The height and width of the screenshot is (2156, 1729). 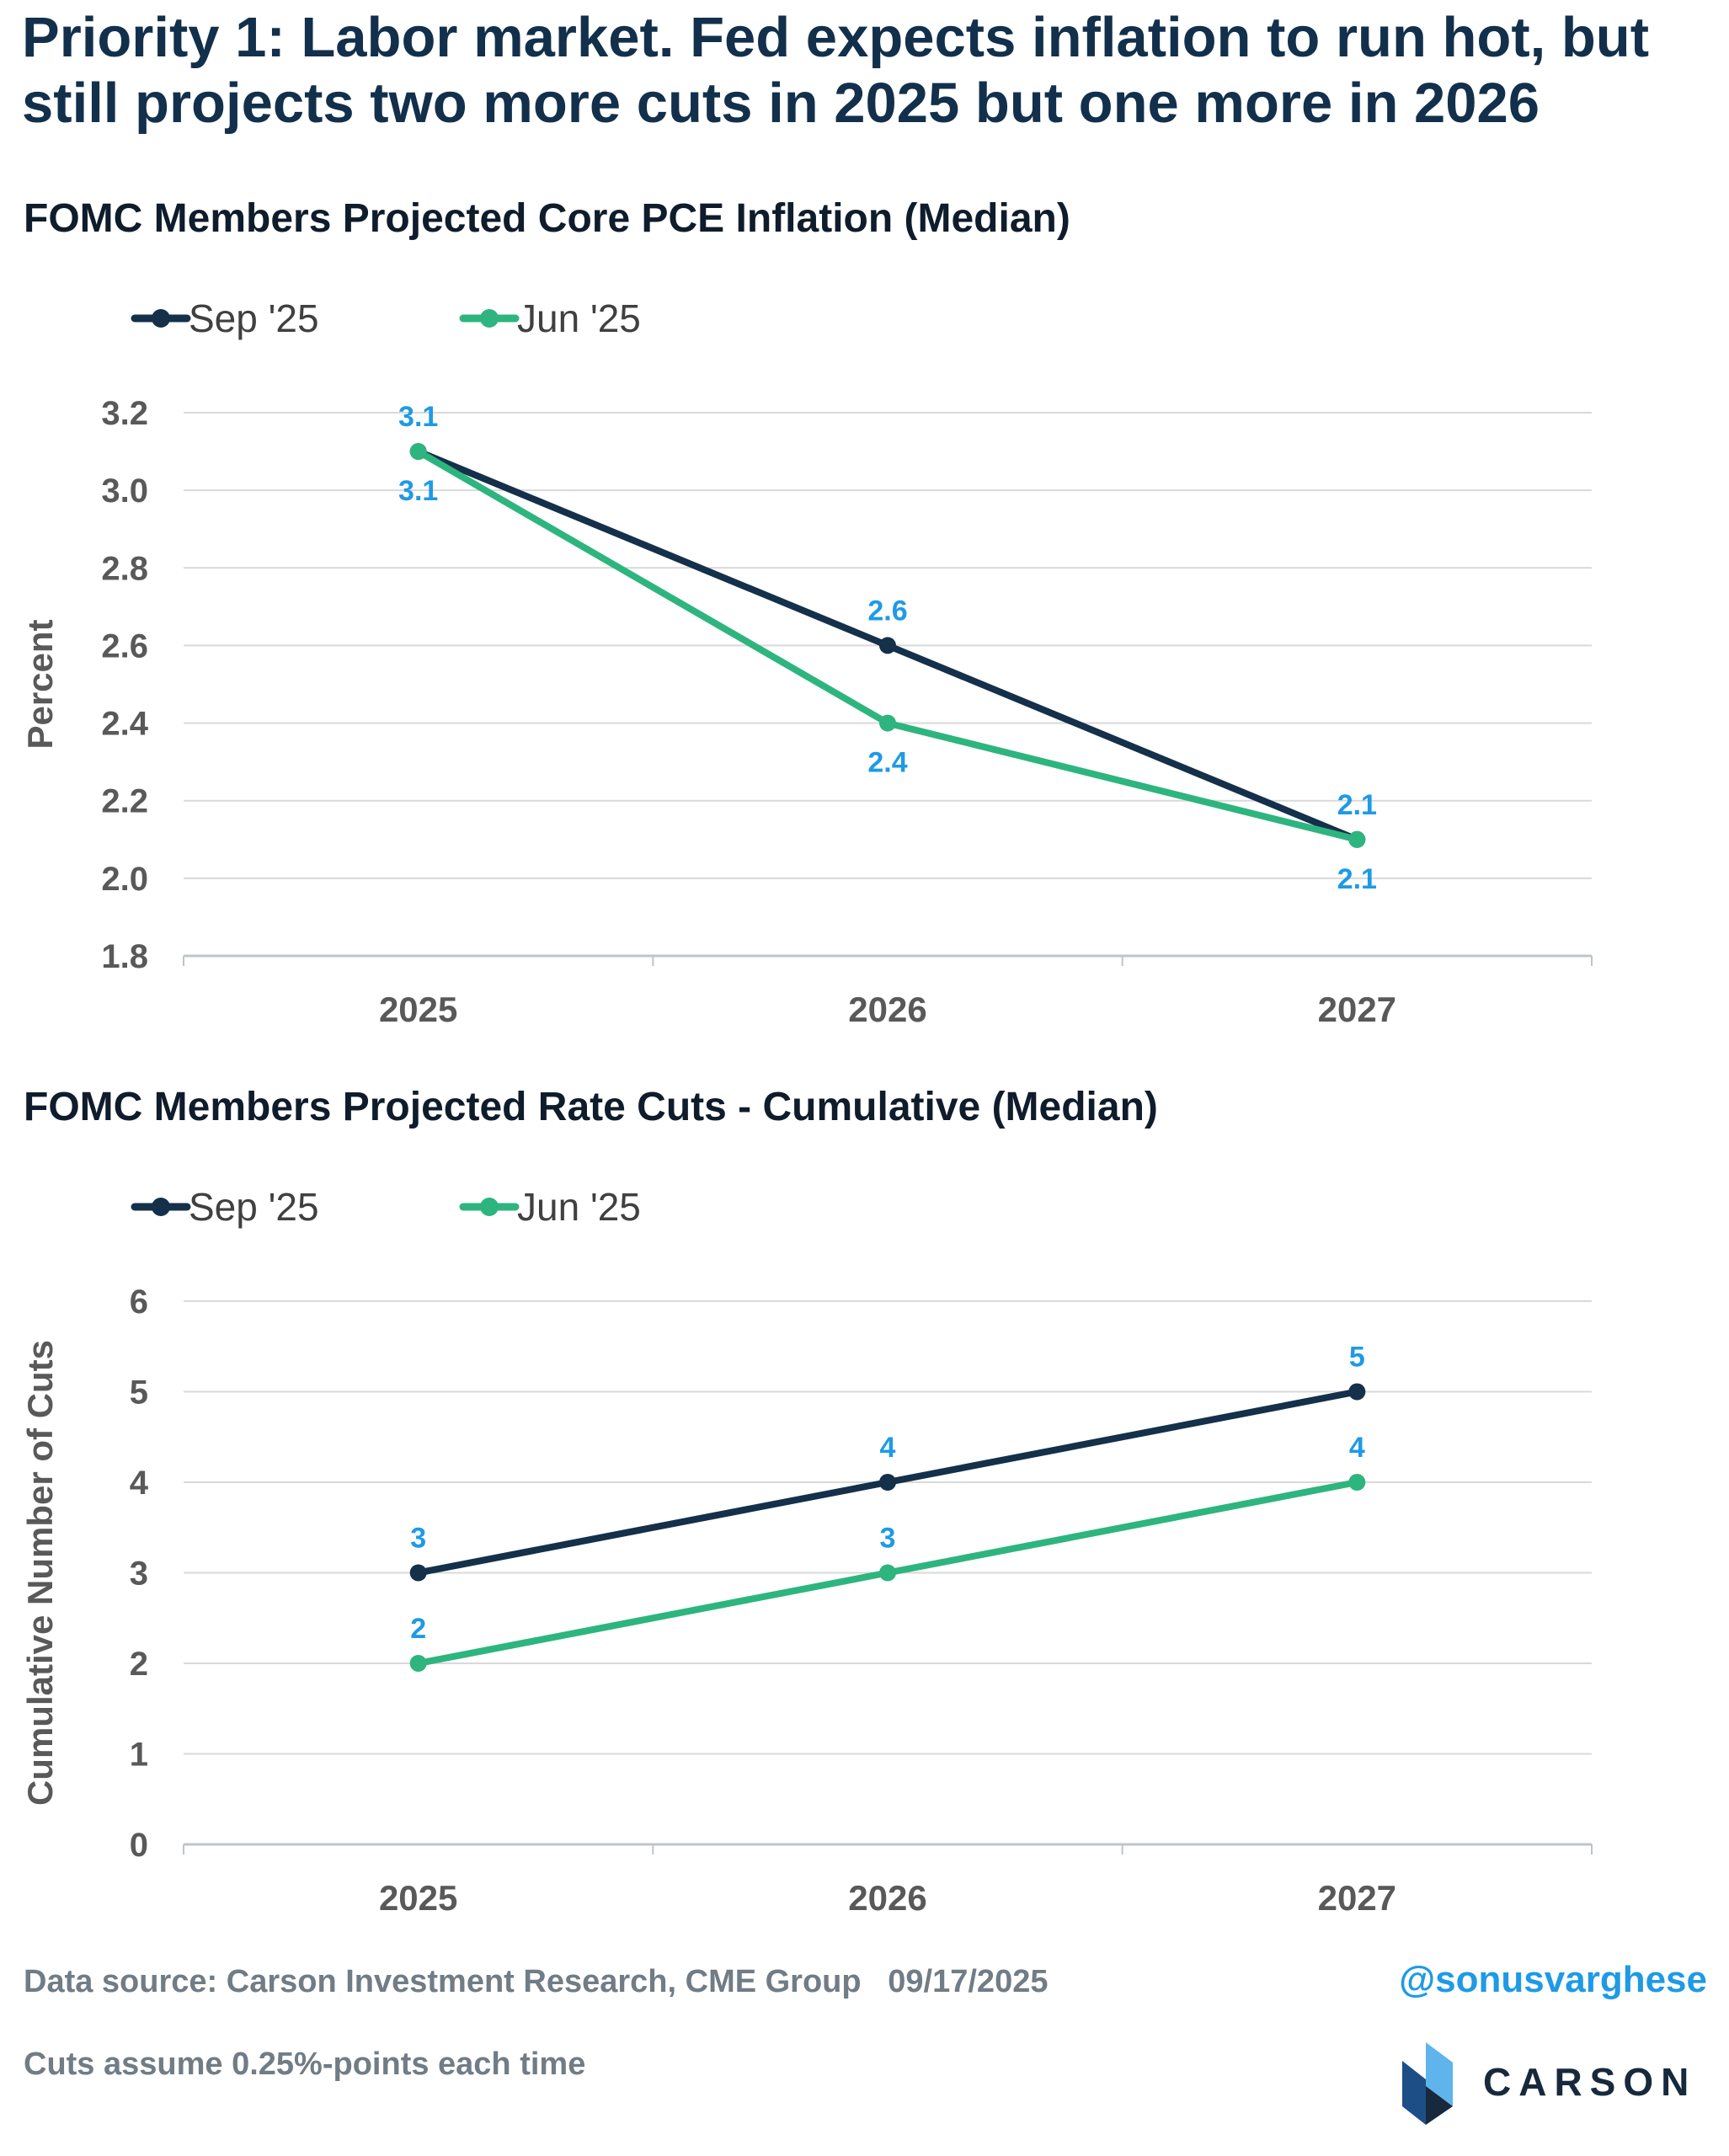 I want to click on y-tick-label: 0, so click(x=139, y=1845).